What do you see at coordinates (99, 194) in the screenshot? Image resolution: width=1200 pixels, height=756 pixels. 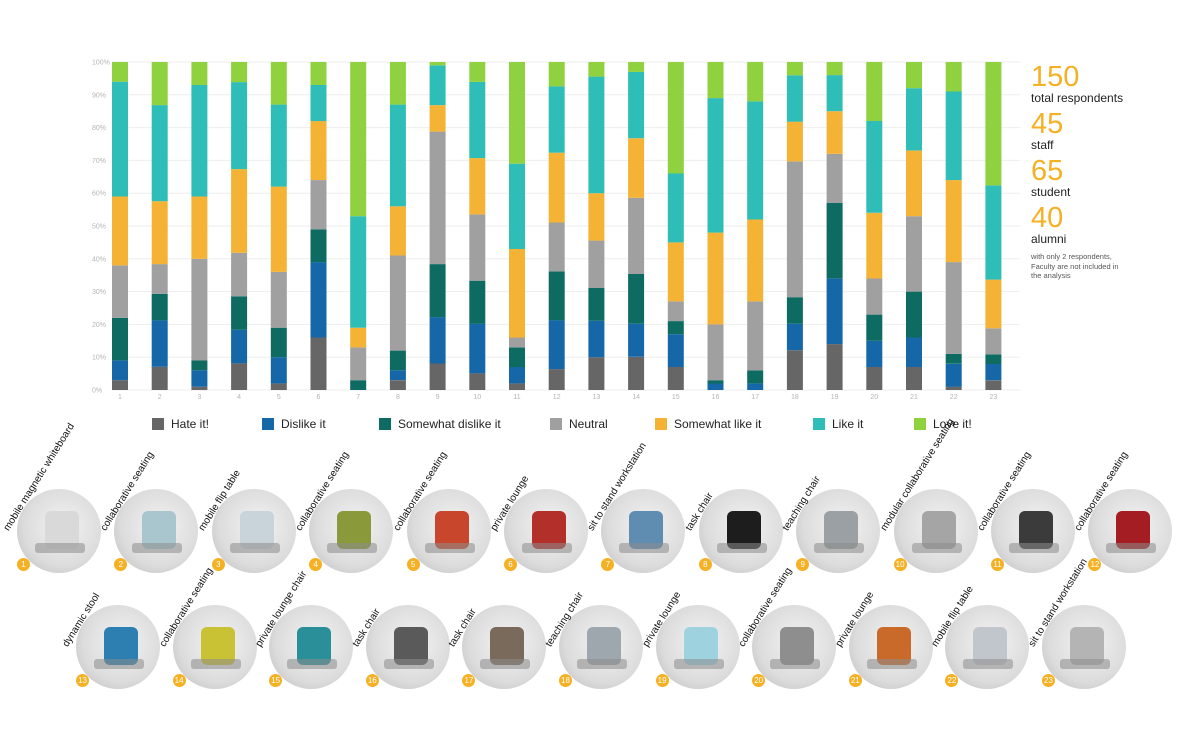 I see `y-tick-label: 60%` at bounding box center [99, 194].